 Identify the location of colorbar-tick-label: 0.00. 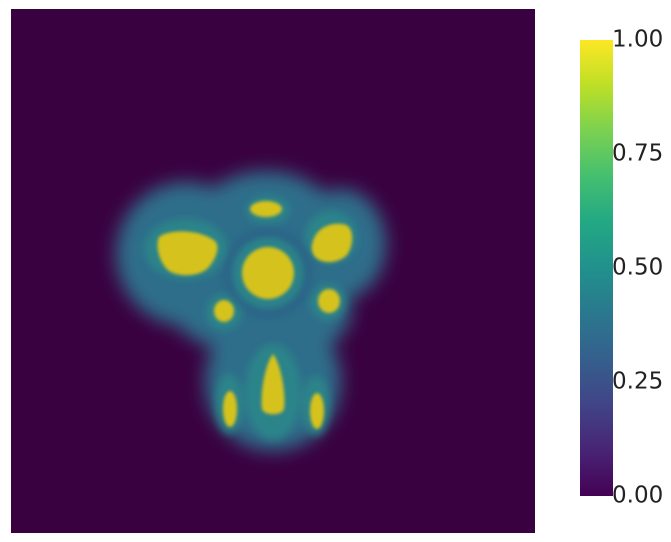
(638, 495).